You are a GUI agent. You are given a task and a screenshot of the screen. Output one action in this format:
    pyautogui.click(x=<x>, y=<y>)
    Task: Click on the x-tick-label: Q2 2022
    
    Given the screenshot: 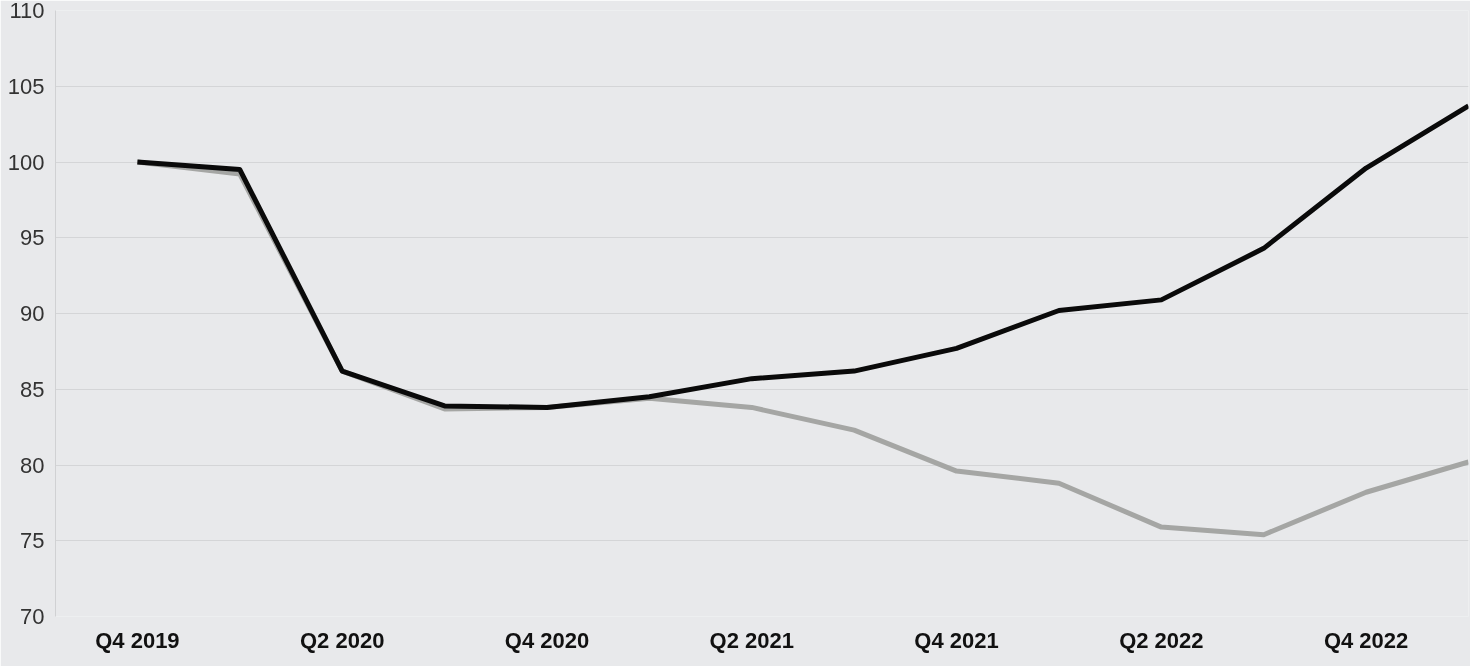 What is the action you would take?
    pyautogui.click(x=1161, y=640)
    